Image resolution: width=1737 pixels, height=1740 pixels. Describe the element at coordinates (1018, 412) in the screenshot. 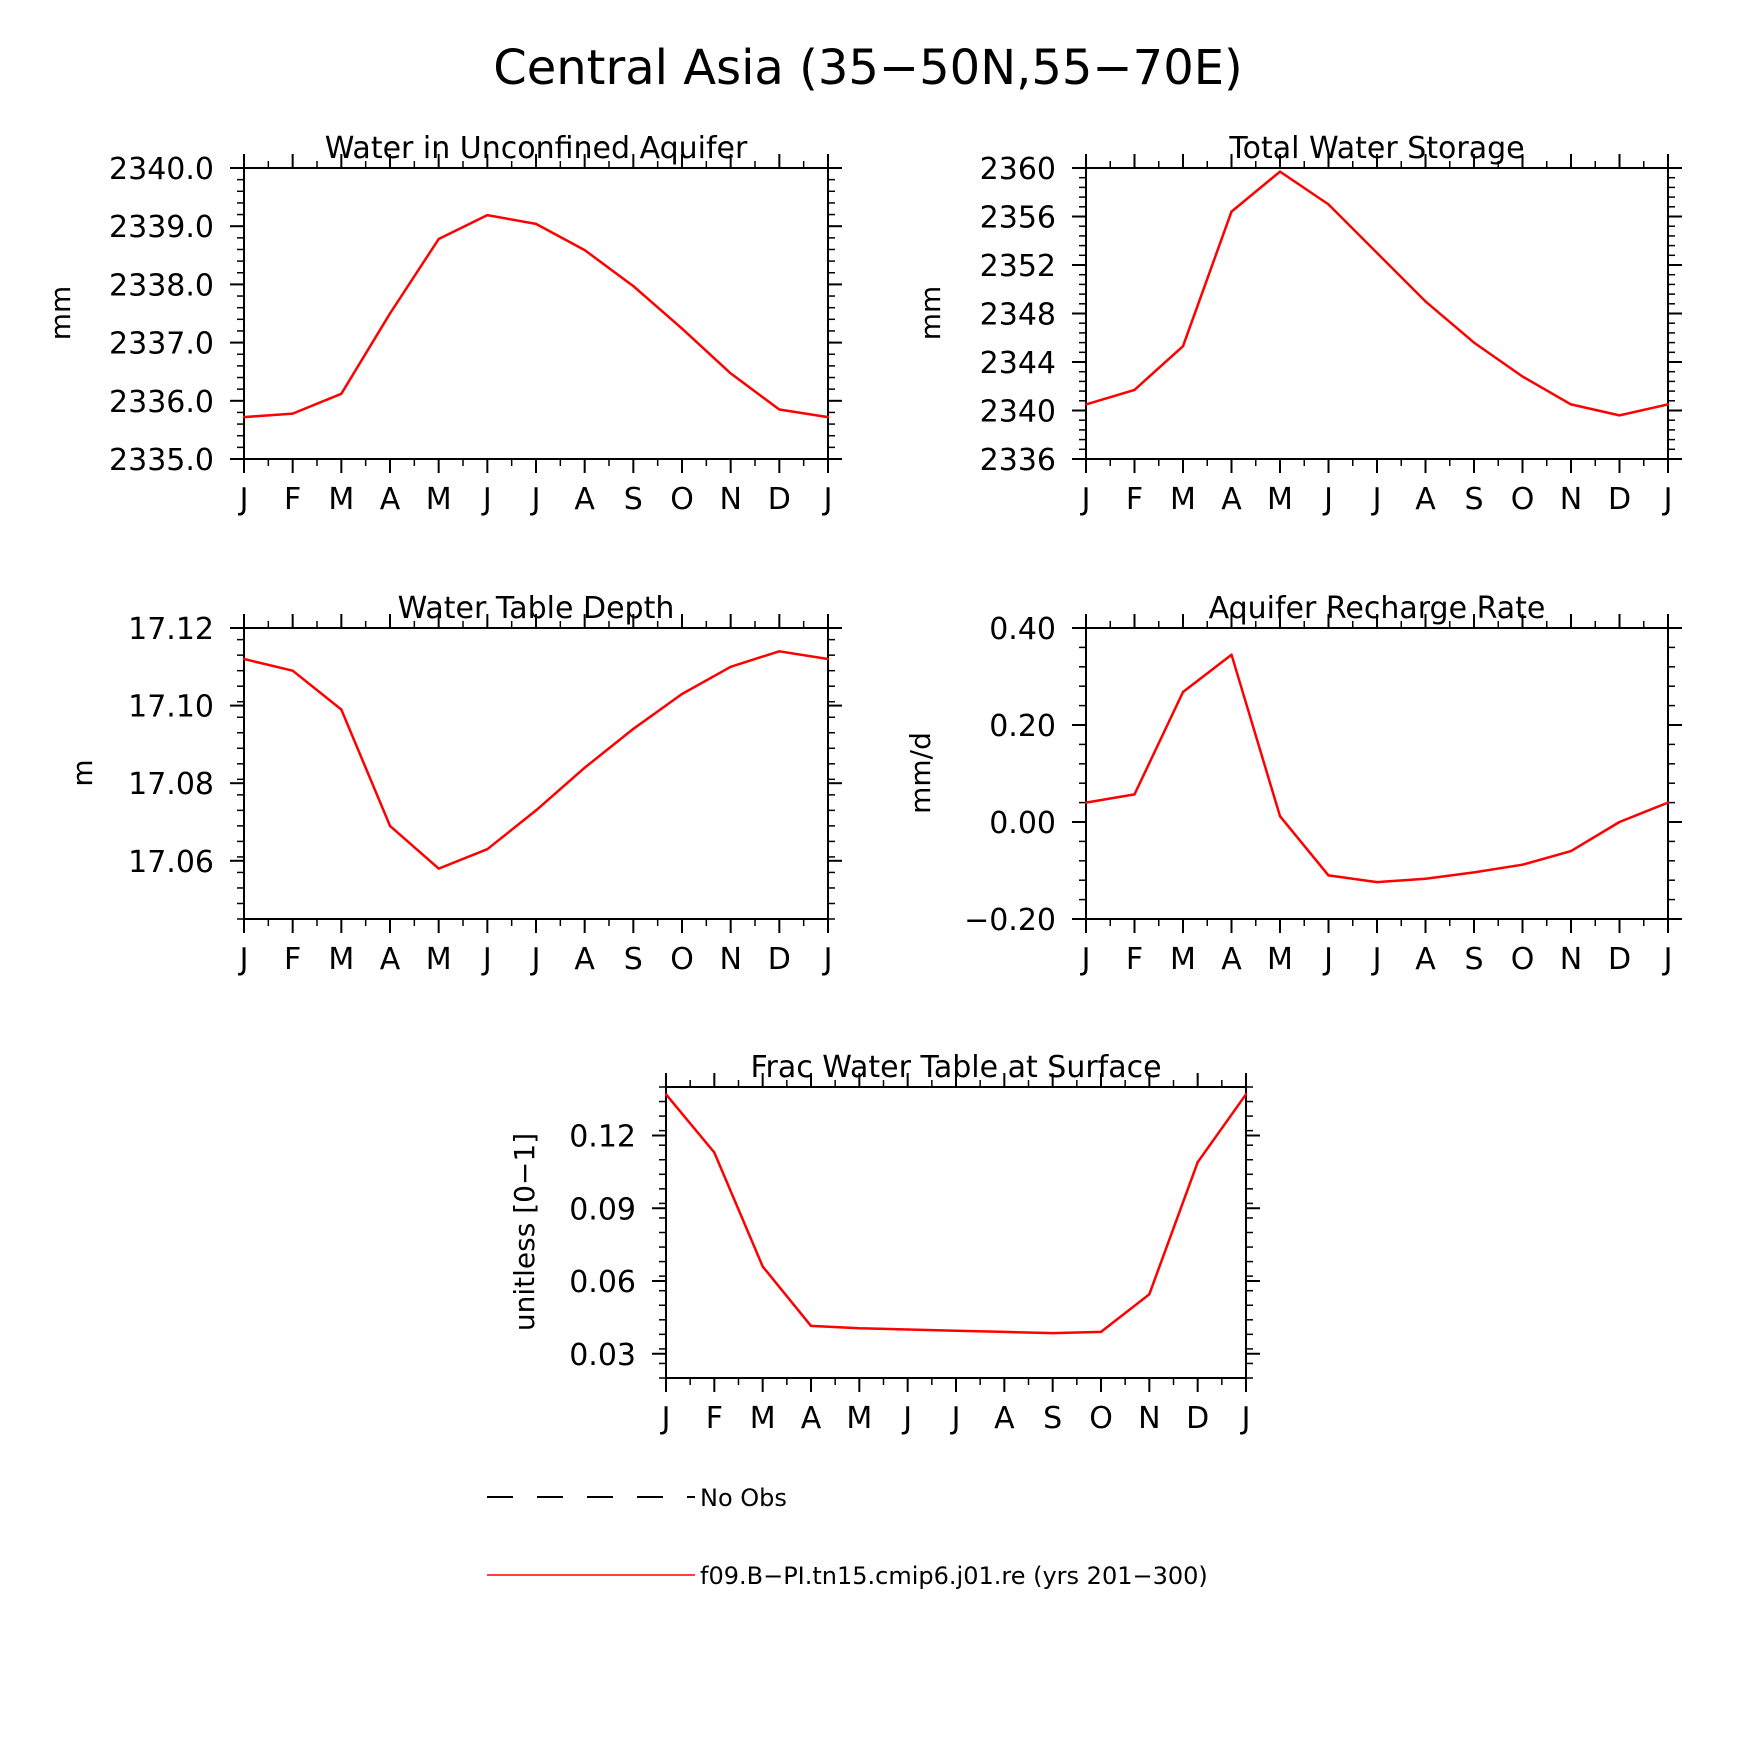

I see `y-tick-label: 2340` at that location.